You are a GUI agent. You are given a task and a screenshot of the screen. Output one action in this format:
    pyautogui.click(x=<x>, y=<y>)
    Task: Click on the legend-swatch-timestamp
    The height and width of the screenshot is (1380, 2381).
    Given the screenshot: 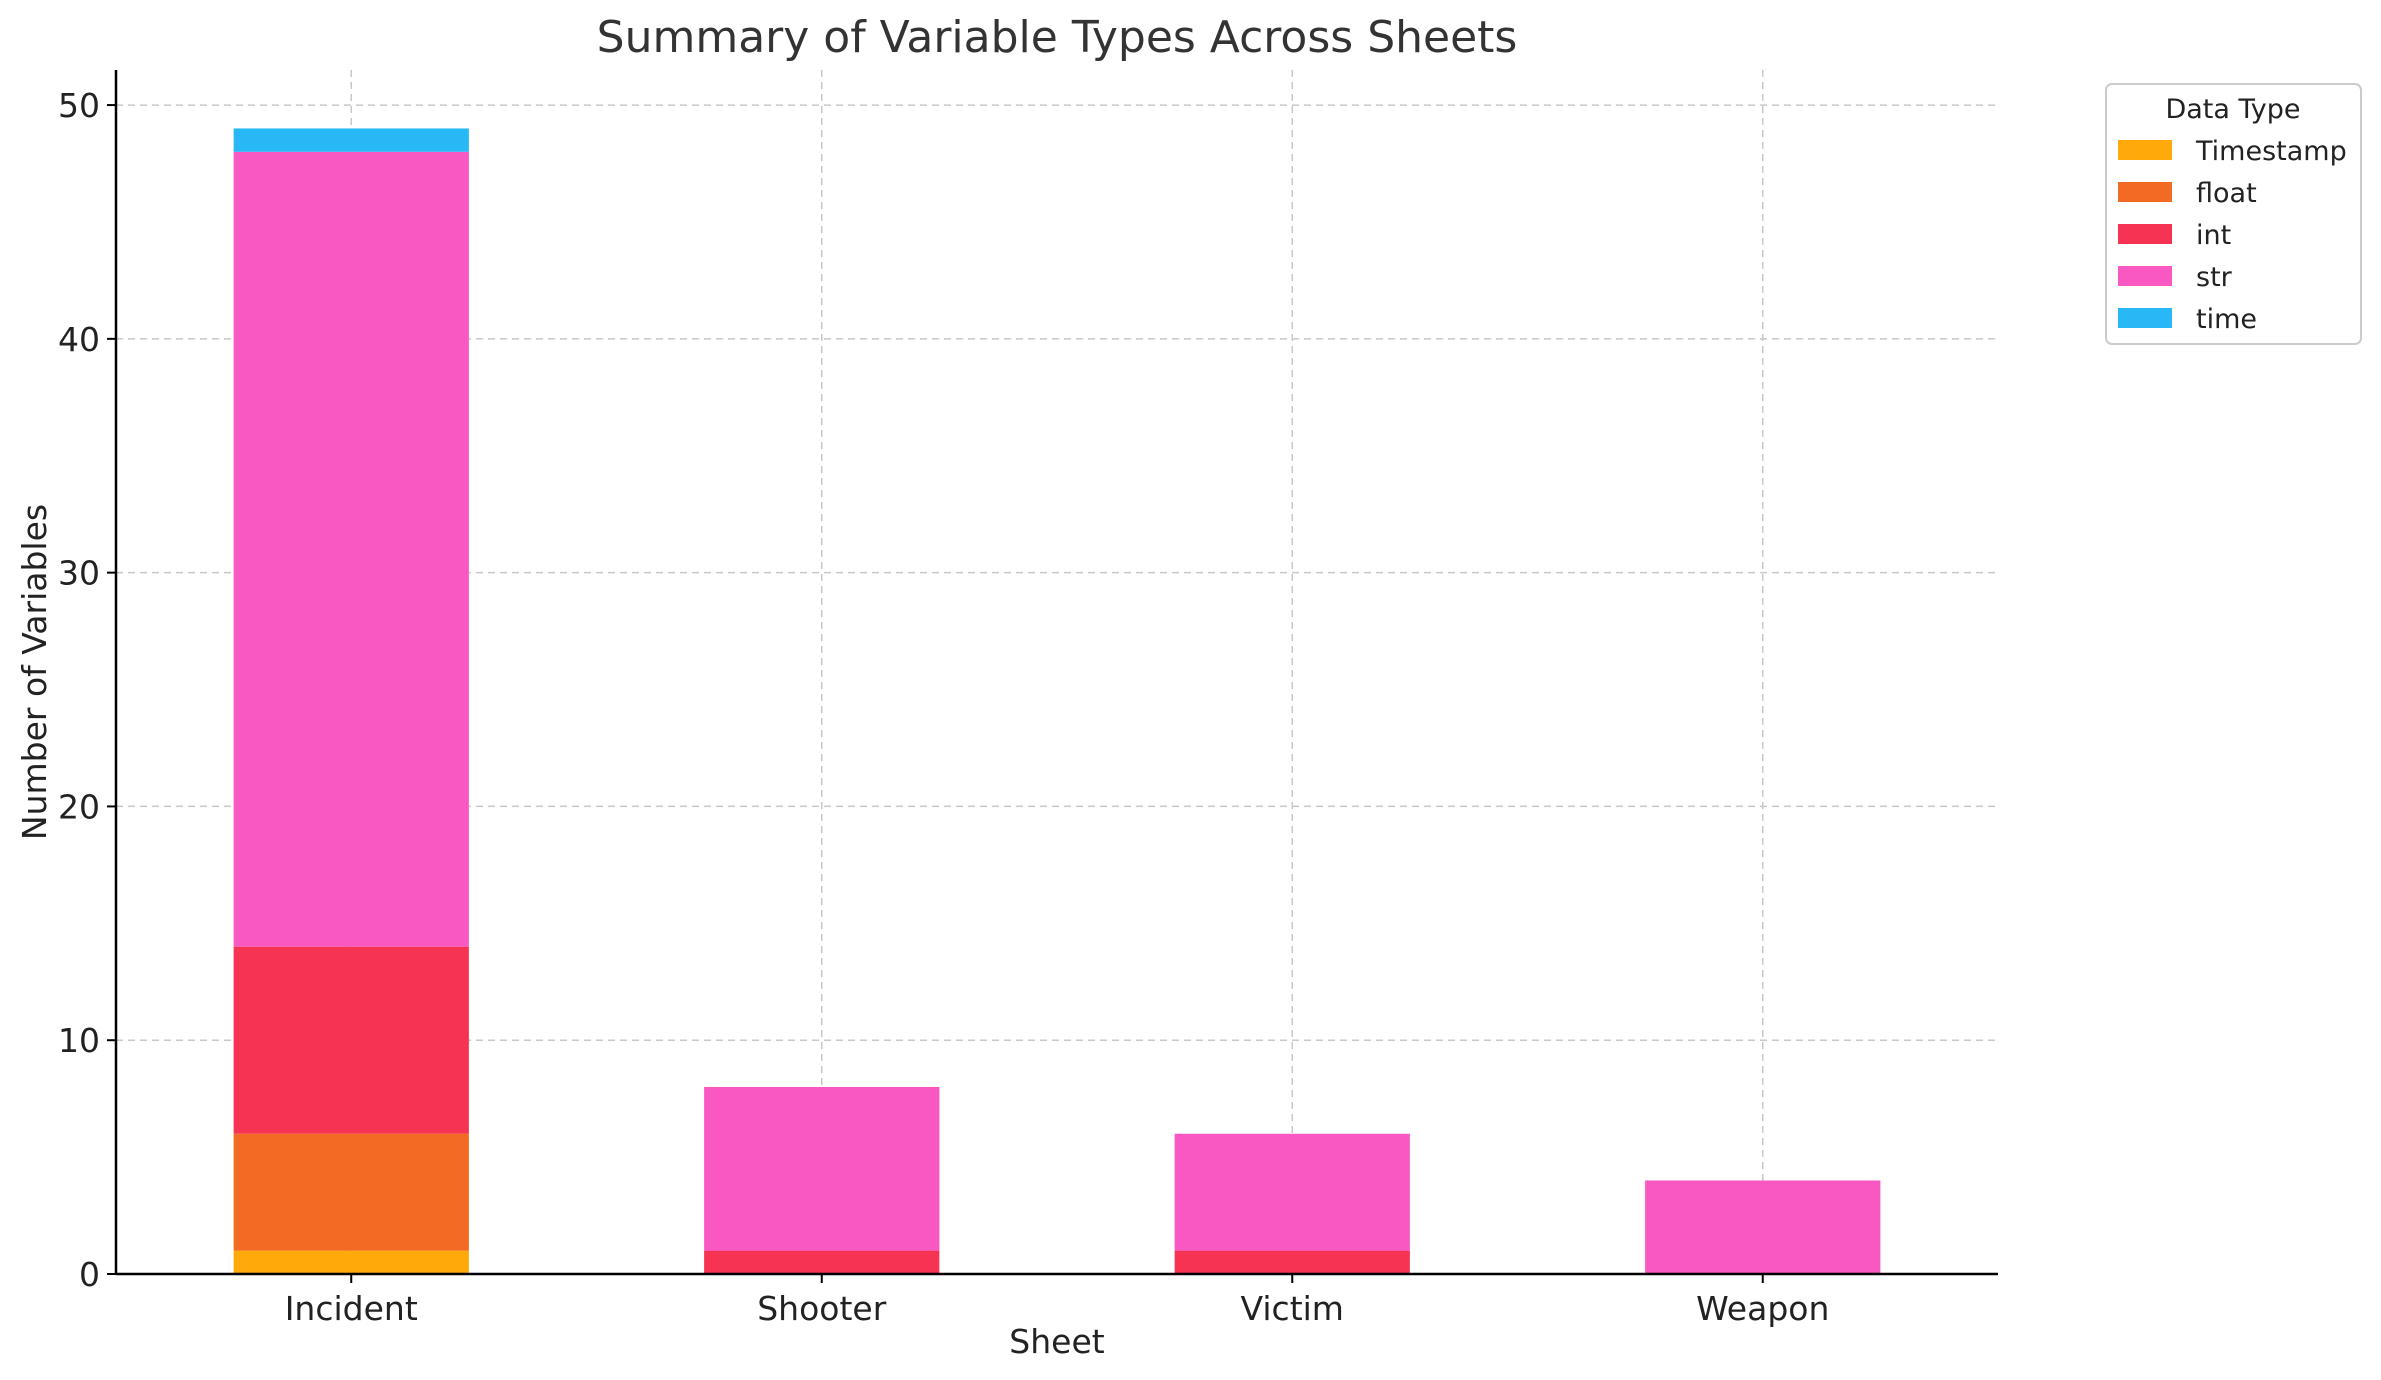 What is the action you would take?
    pyautogui.click(x=2145, y=150)
    